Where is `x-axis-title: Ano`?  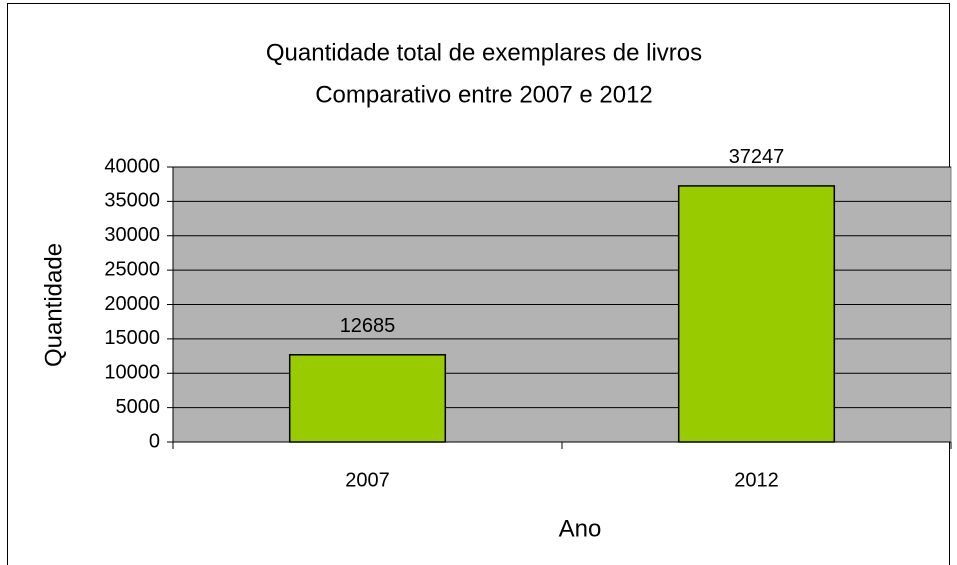
x-axis-title: Ano is located at coordinates (580, 528).